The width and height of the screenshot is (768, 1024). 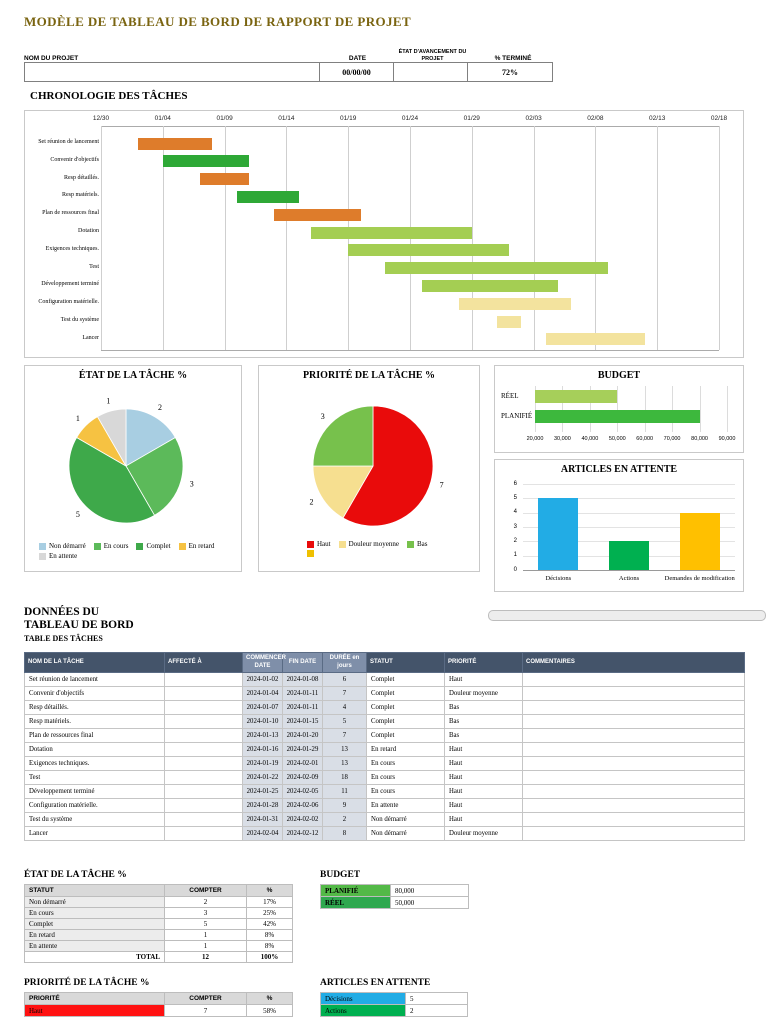 What do you see at coordinates (344, 777) in the screenshot?
I see `task-table-cell: 18` at bounding box center [344, 777].